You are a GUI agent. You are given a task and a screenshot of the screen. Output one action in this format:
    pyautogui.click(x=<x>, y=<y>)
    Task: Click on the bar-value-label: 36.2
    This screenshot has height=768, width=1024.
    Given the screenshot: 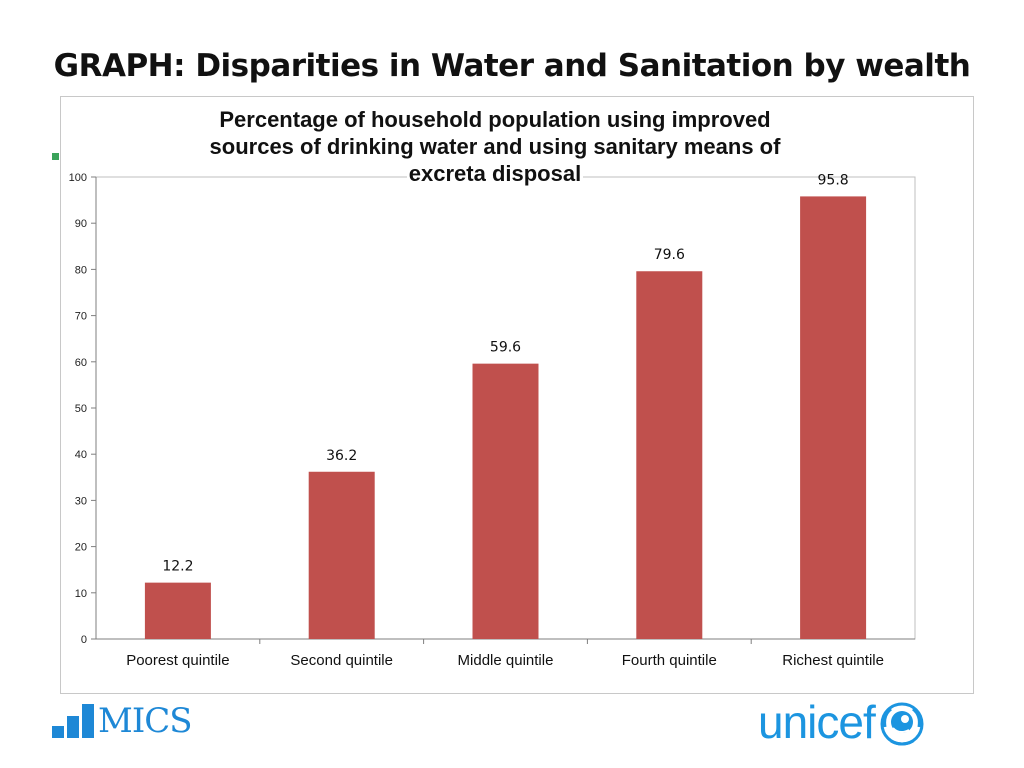 What is the action you would take?
    pyautogui.click(x=341, y=456)
    